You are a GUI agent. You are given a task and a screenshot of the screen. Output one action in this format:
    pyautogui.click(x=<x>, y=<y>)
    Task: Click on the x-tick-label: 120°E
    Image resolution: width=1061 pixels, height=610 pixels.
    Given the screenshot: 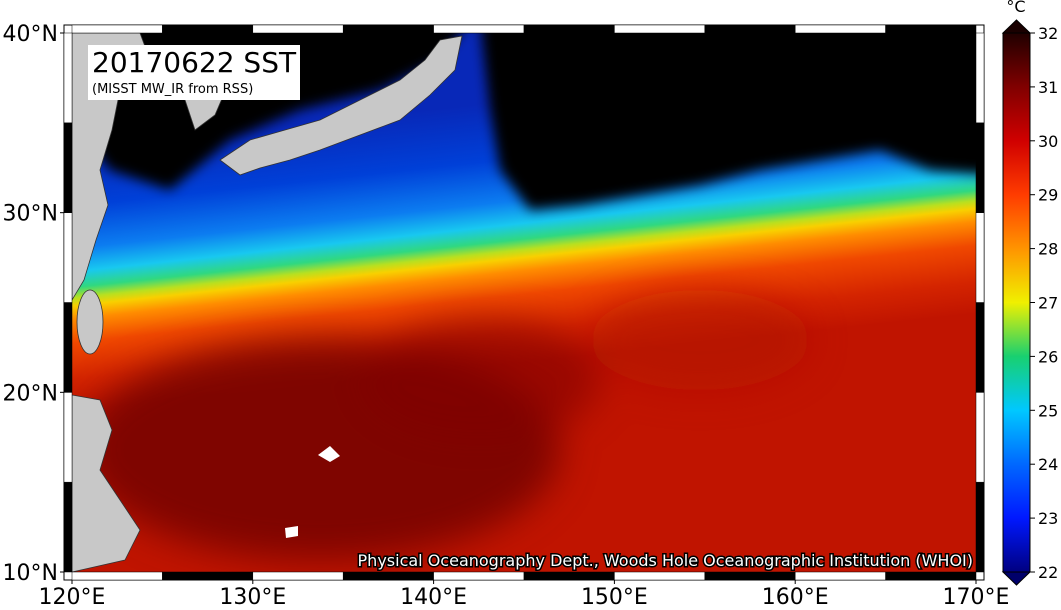 What is the action you would take?
    pyautogui.click(x=72, y=597)
    